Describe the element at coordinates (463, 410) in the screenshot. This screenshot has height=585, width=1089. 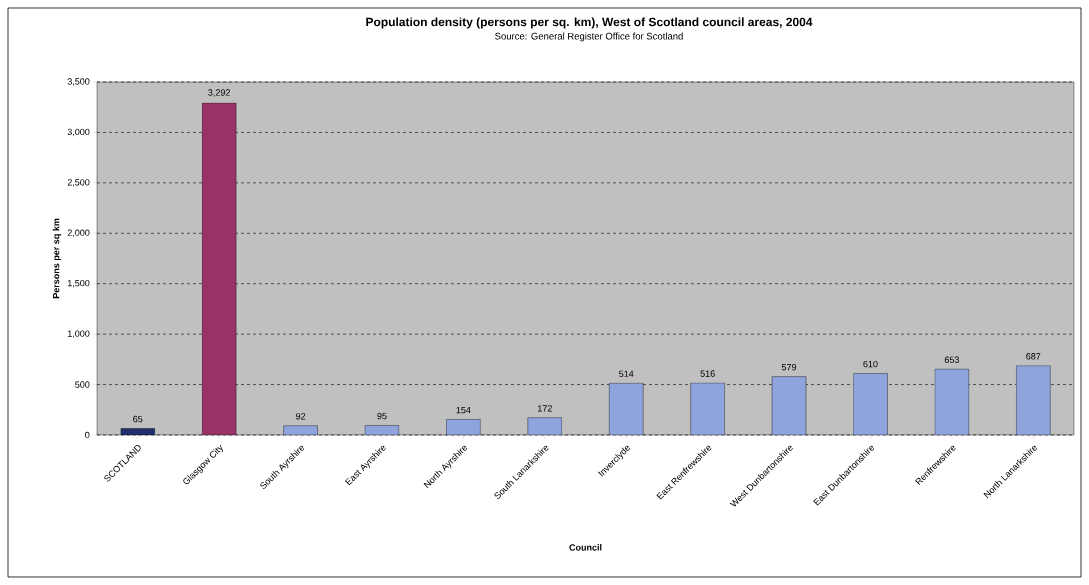
I see `data-label: 154` at that location.